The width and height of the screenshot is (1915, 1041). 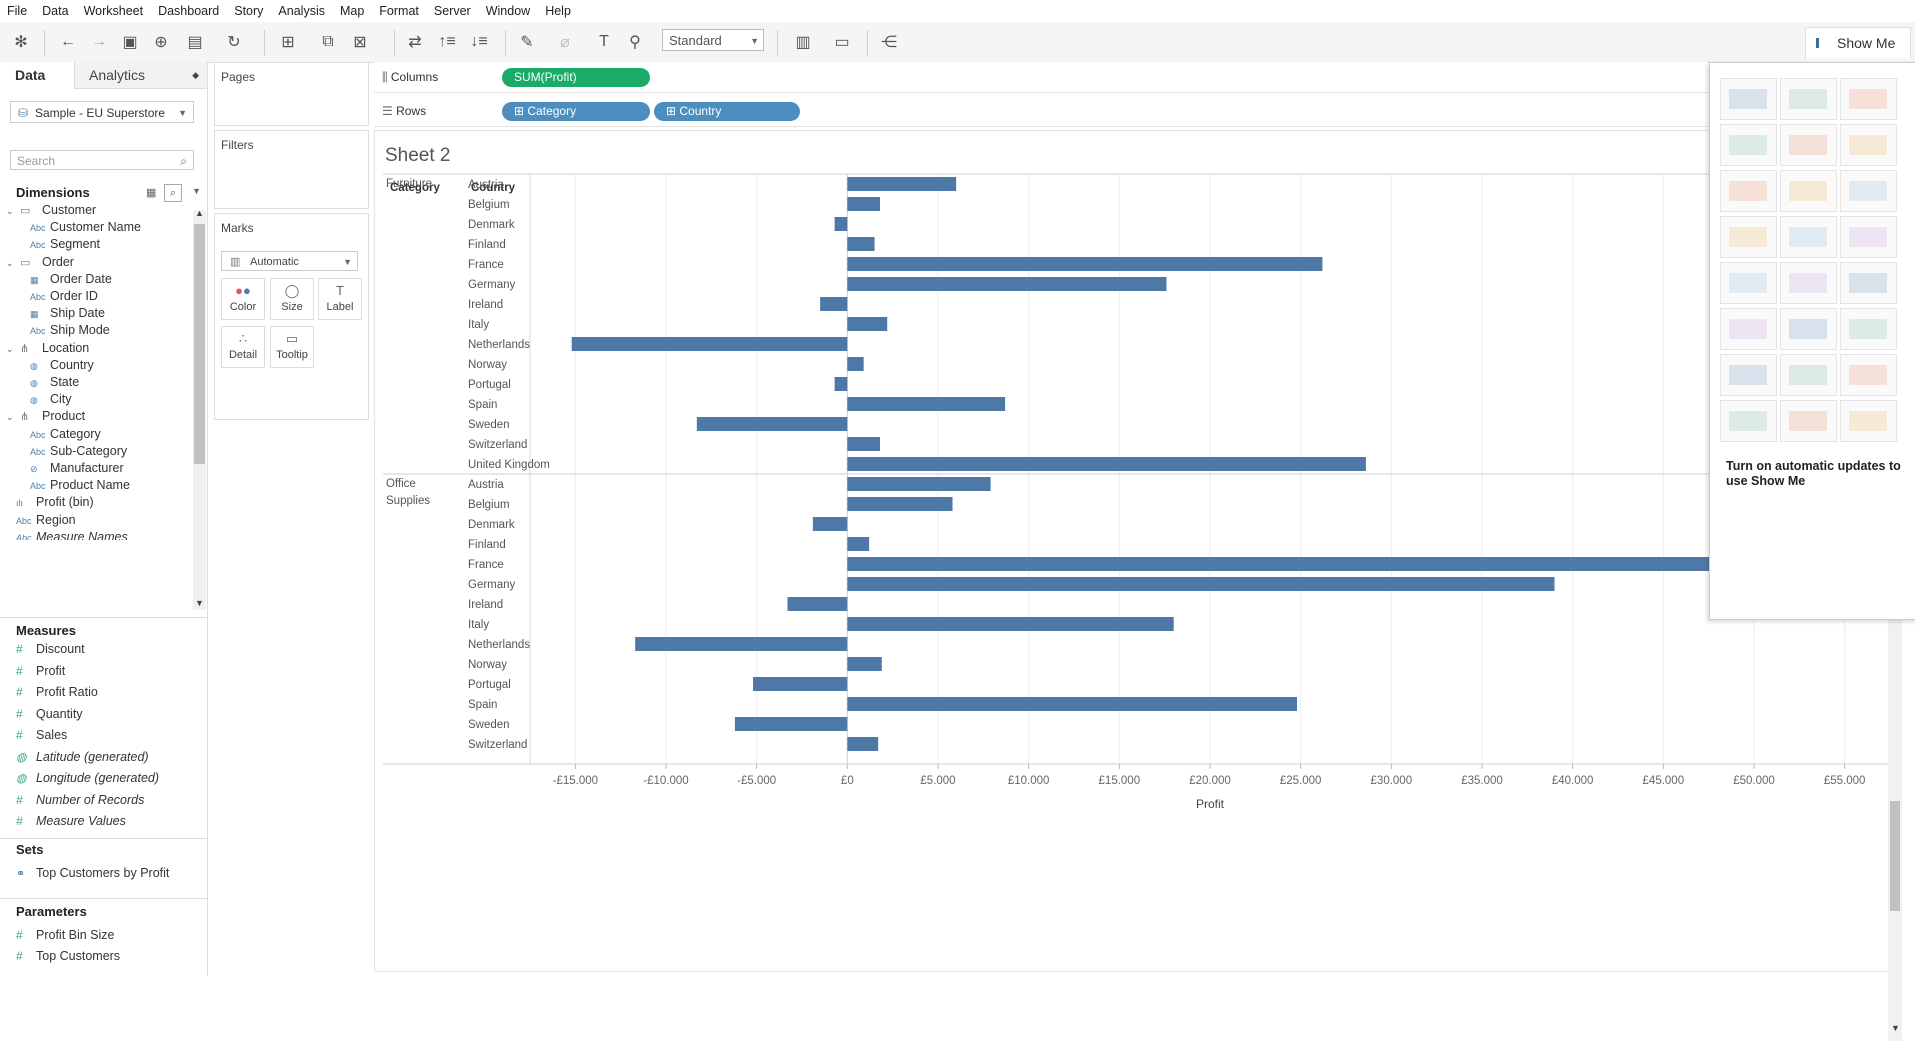 What do you see at coordinates (604, 41) in the screenshot?
I see `show-mark-labels-icon: T` at bounding box center [604, 41].